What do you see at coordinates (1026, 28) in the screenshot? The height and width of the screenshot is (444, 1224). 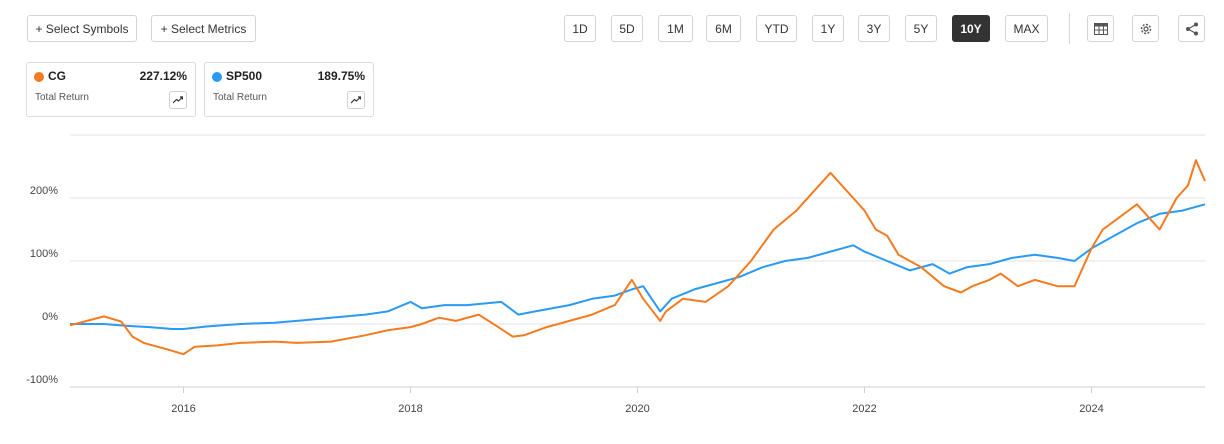 I see `range-max-button: MAX` at bounding box center [1026, 28].